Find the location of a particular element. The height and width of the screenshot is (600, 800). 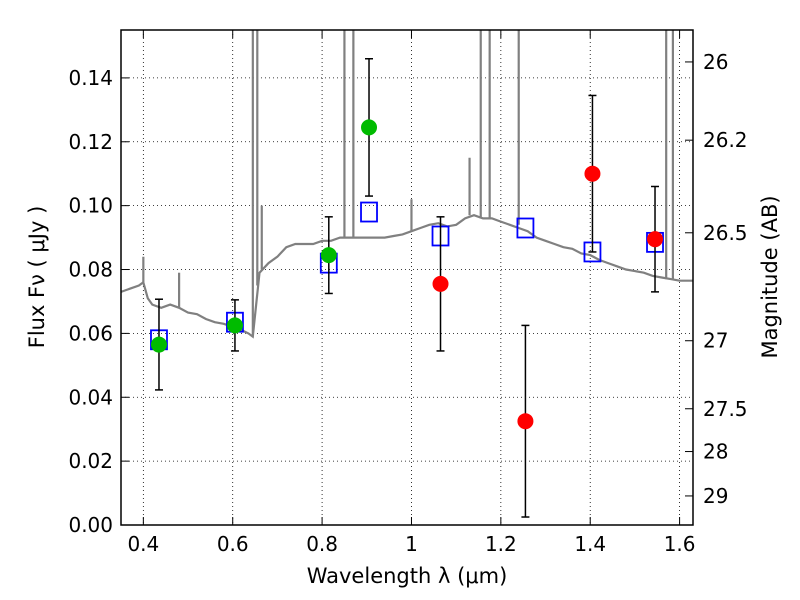

y-tick-label: 0.00 is located at coordinates (90, 525).